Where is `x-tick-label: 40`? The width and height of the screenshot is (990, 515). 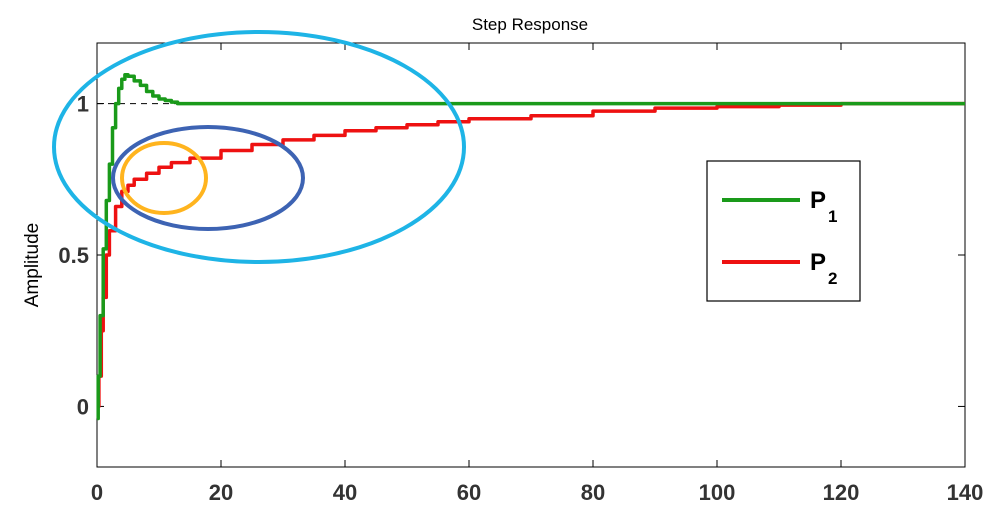
x-tick-label: 40 is located at coordinates (345, 492).